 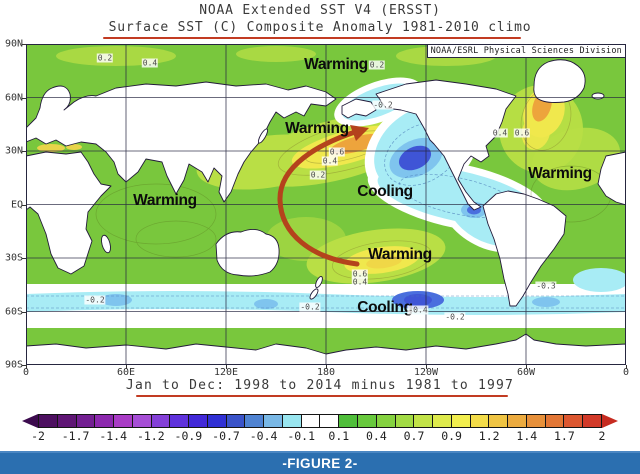 I want to click on colorbar-tick-label: 0.7, so click(x=414, y=436).